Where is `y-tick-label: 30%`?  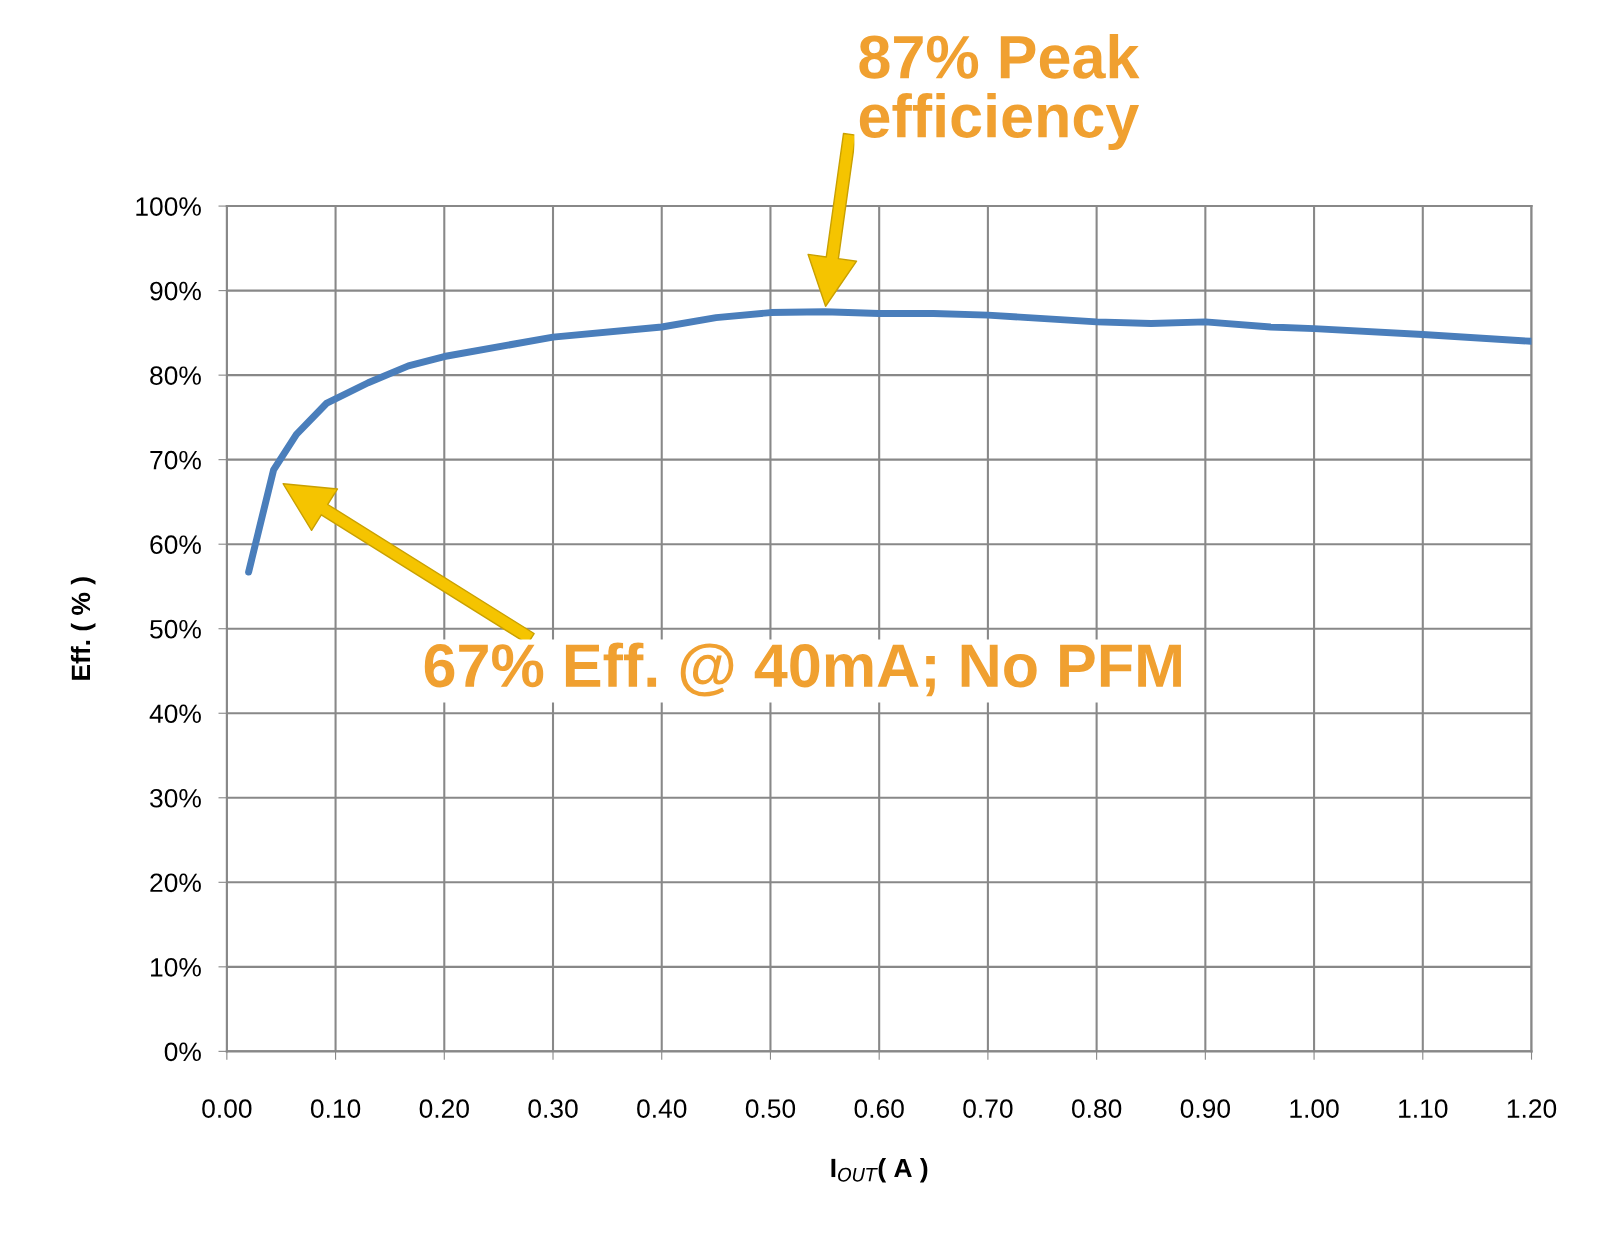
y-tick-label: 30% is located at coordinates (175, 798).